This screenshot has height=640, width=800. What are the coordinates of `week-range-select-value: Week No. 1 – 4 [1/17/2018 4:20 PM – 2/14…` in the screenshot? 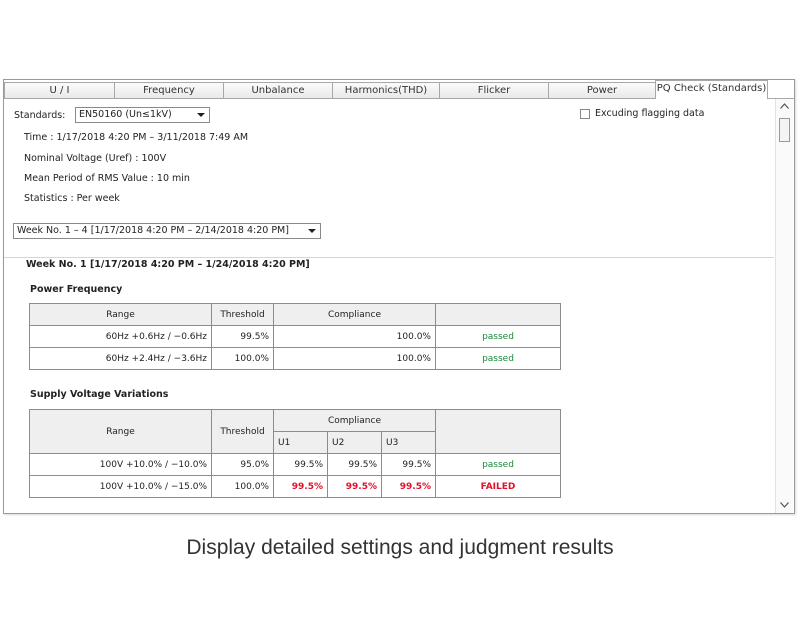 It's located at (153, 230).